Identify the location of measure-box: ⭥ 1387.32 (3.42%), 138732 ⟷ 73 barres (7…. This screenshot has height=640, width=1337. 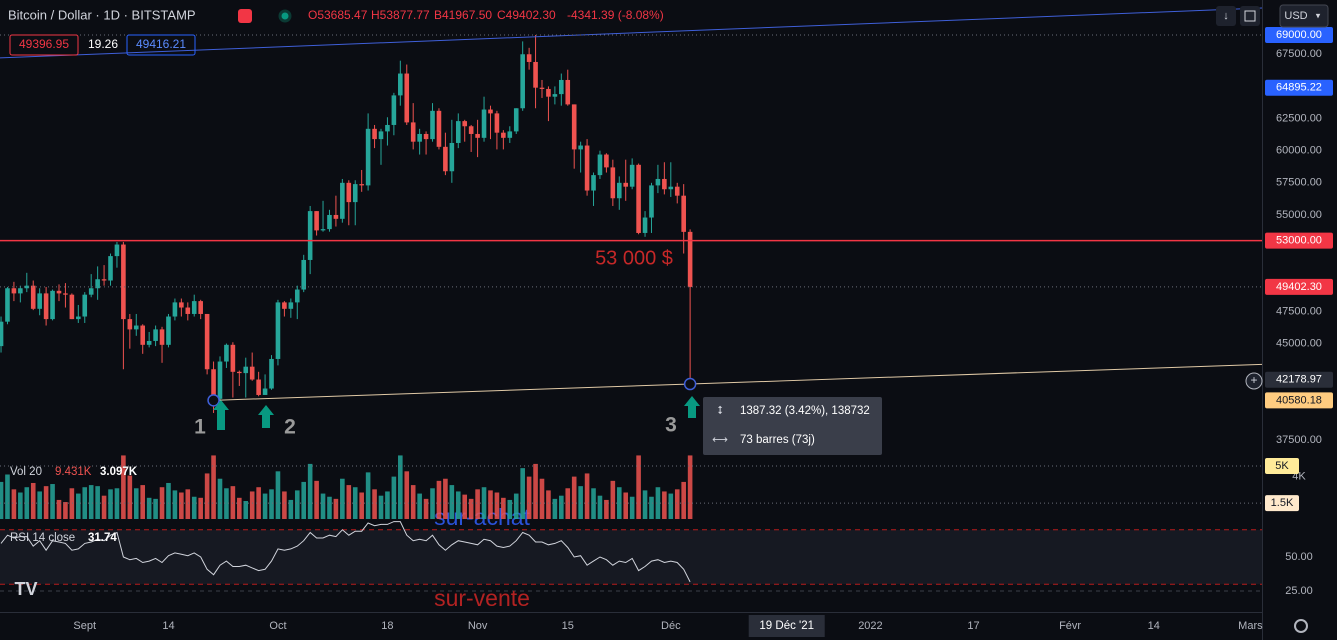
(792, 426).